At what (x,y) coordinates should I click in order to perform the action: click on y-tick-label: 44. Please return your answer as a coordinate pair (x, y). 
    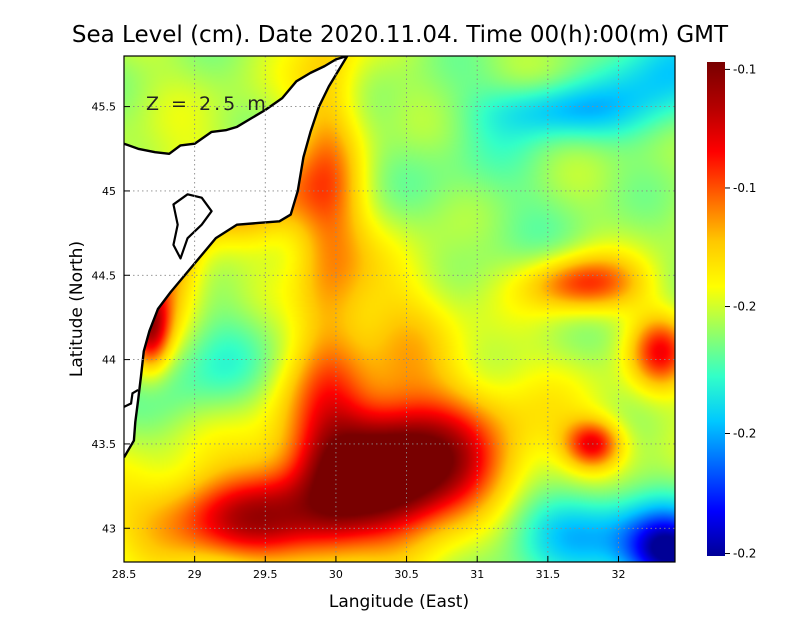
    Looking at the image, I should click on (109, 360).